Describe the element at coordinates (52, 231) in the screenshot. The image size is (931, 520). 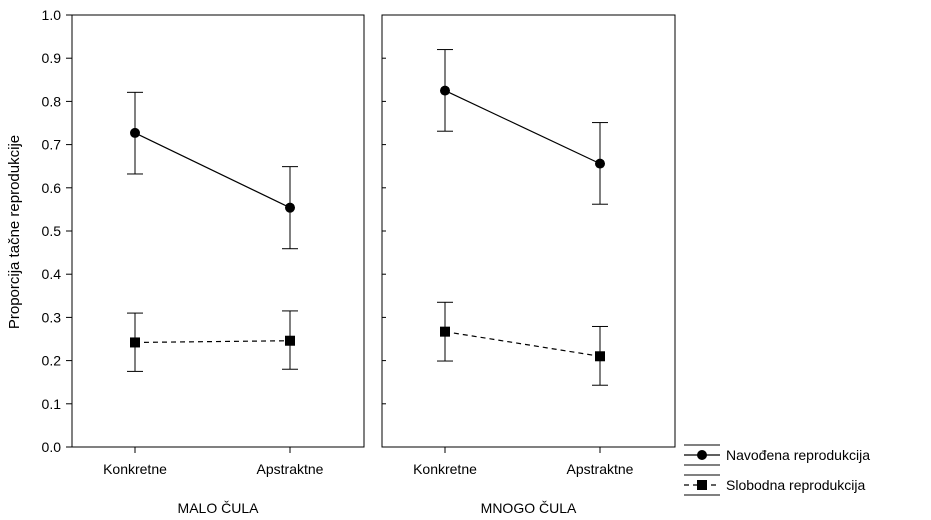
I see `y-tick-label: 0.5` at that location.